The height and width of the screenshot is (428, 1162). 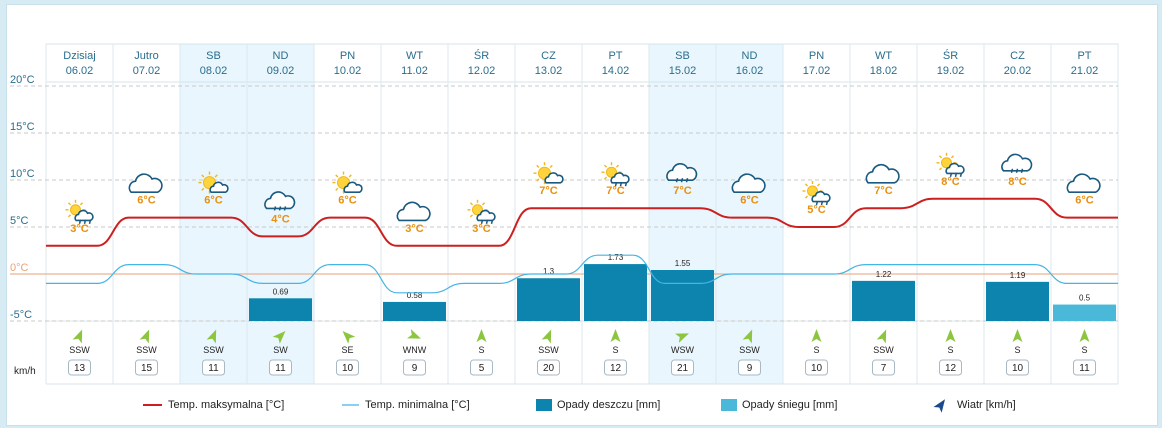 What do you see at coordinates (22, 174) in the screenshot?
I see `y-tick-label: 10°C` at bounding box center [22, 174].